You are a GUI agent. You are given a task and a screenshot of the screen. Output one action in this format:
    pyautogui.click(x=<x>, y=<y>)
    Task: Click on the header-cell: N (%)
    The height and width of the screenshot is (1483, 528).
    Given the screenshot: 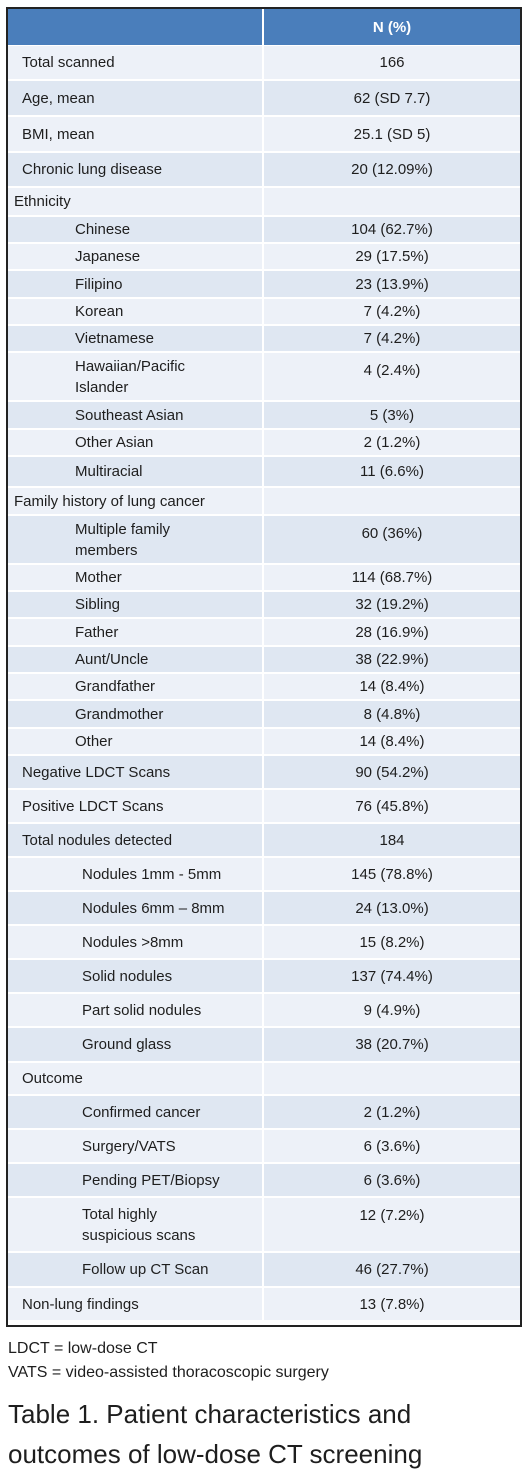 What is the action you would take?
    pyautogui.click(x=392, y=27)
    